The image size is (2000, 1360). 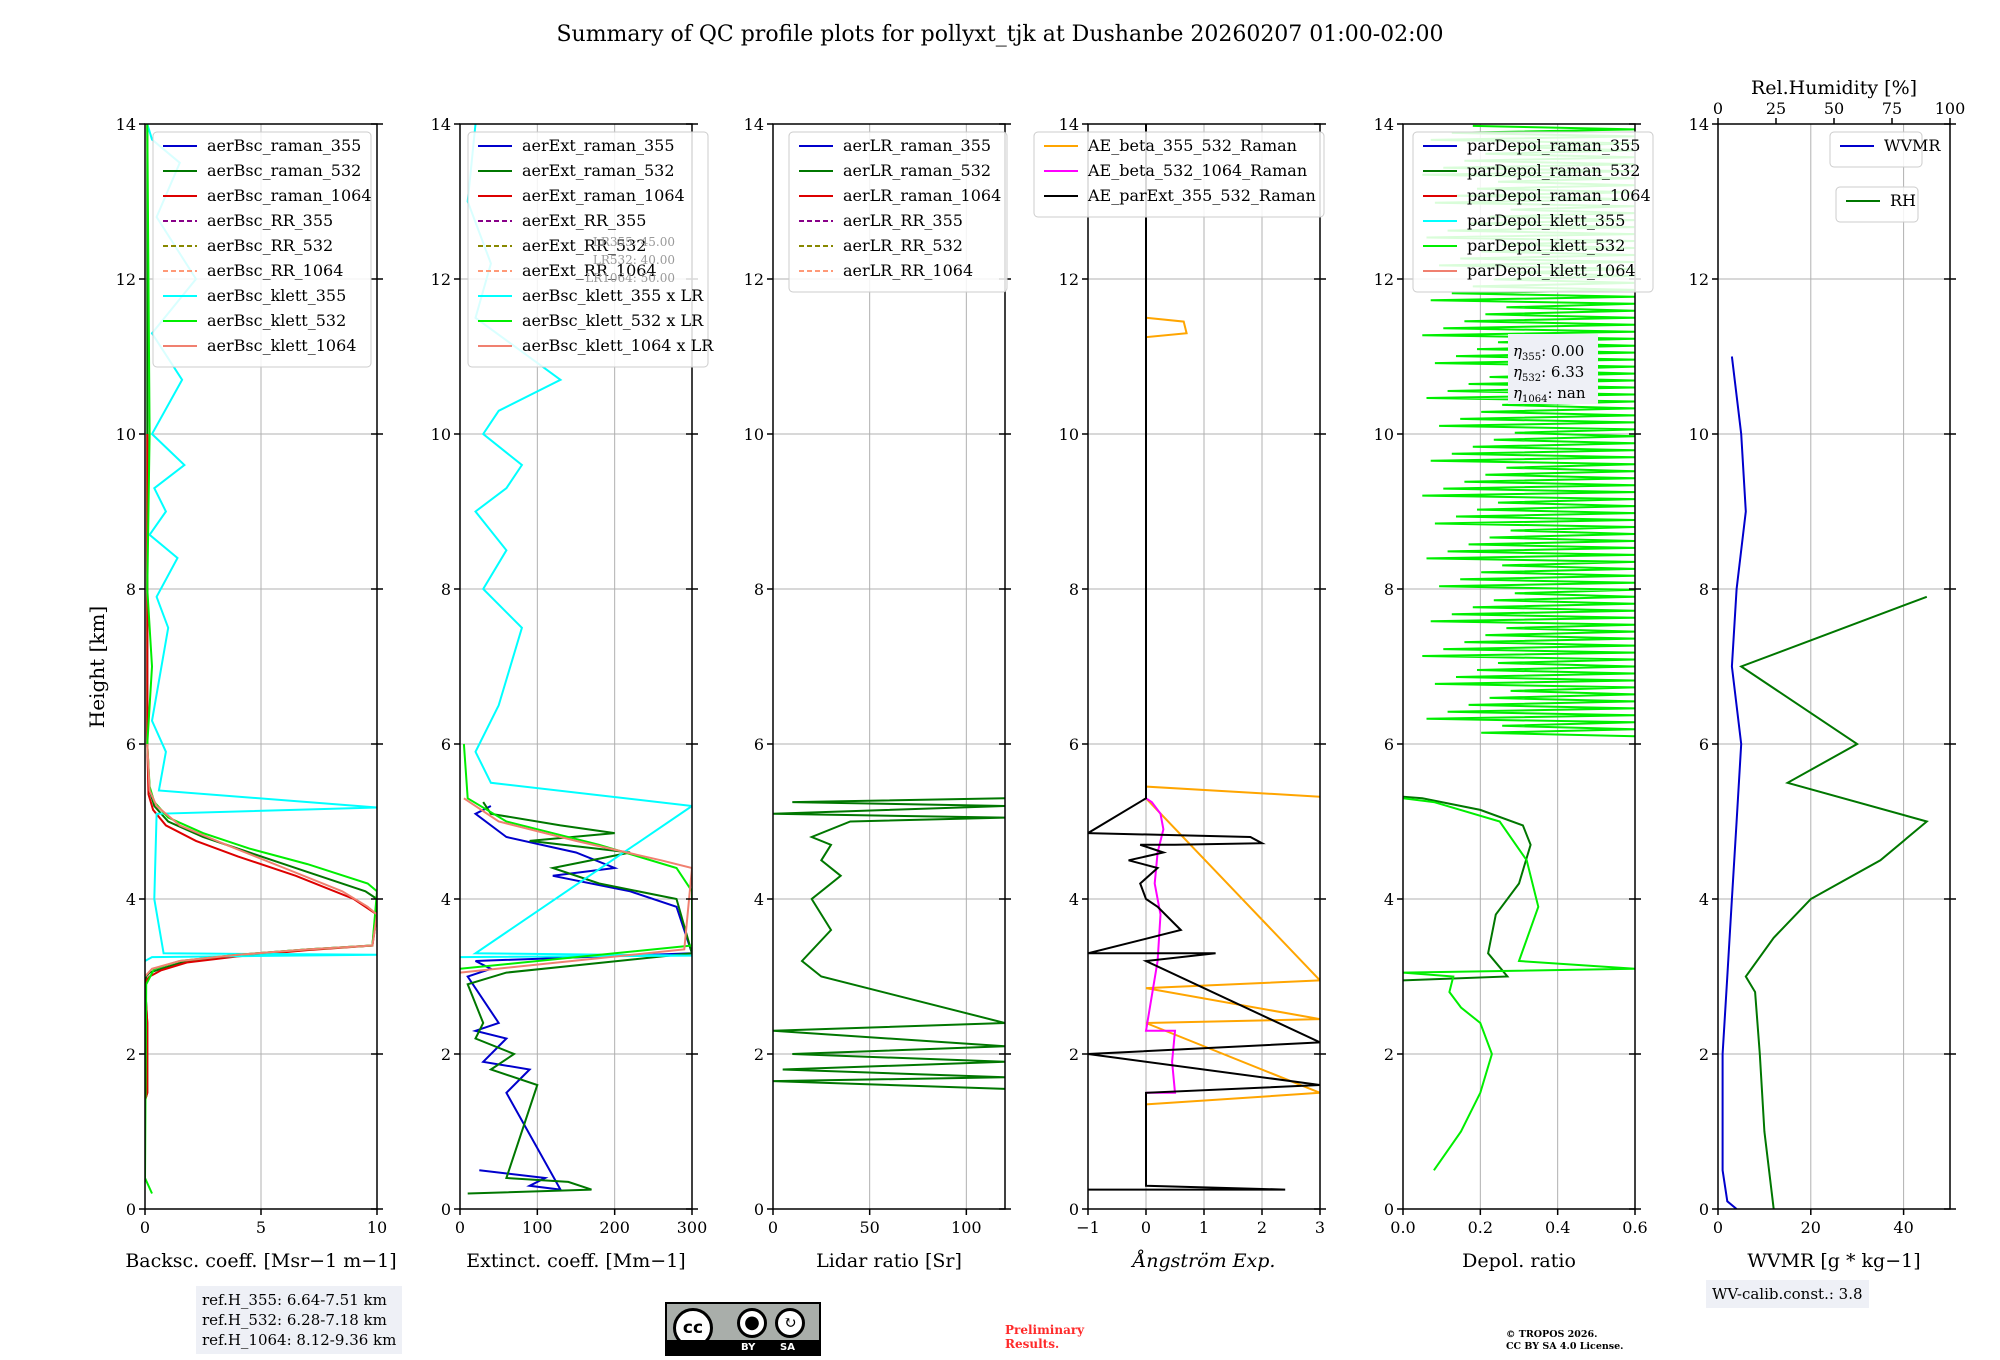 What do you see at coordinates (917, 145) in the screenshot?
I see `legend-label: aerLR_raman_355` at bounding box center [917, 145].